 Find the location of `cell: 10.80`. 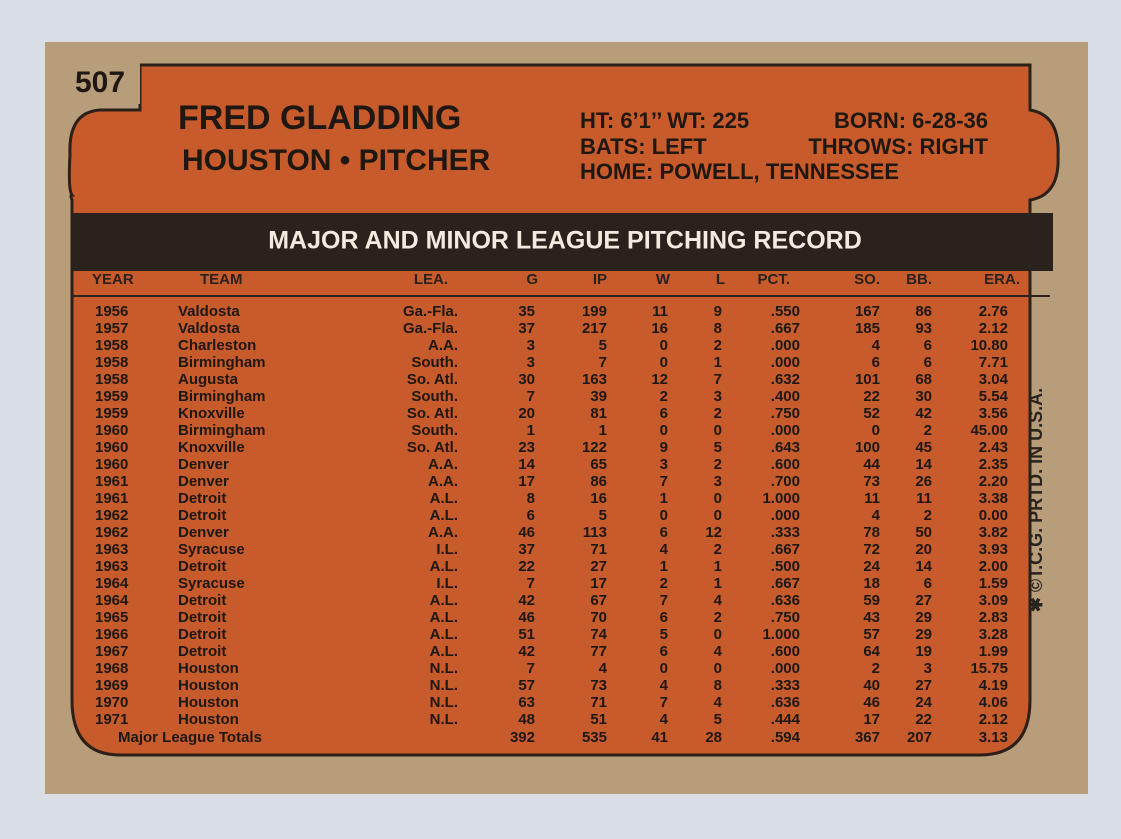

cell: 10.80 is located at coordinates (989, 345).